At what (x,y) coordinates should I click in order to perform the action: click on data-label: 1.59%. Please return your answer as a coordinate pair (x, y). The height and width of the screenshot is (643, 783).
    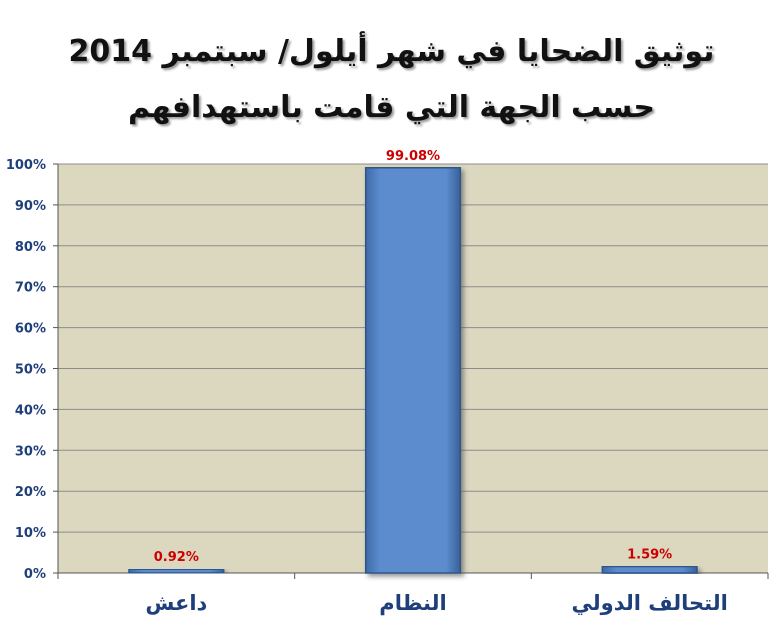
    Looking at the image, I should click on (649, 554).